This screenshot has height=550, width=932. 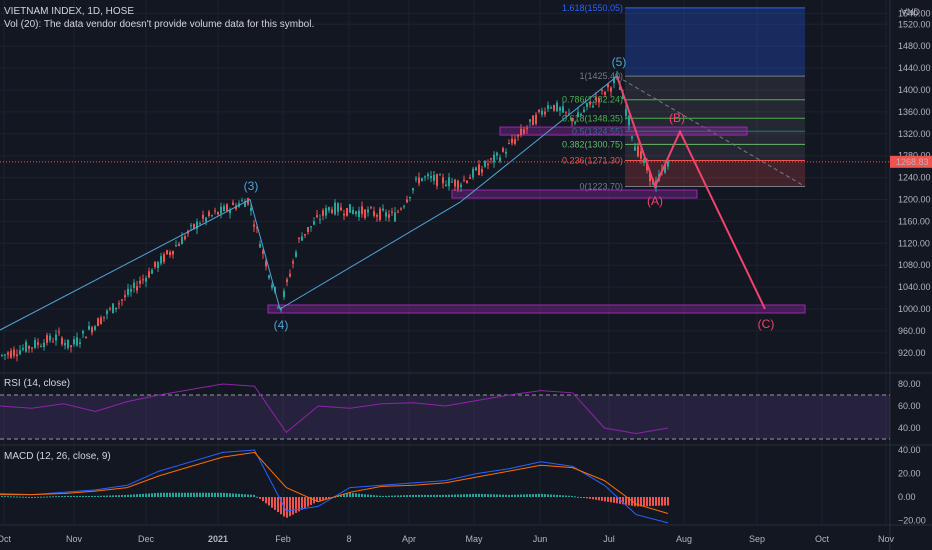 I want to click on macd-tick-label: 20.00, so click(x=909, y=474).